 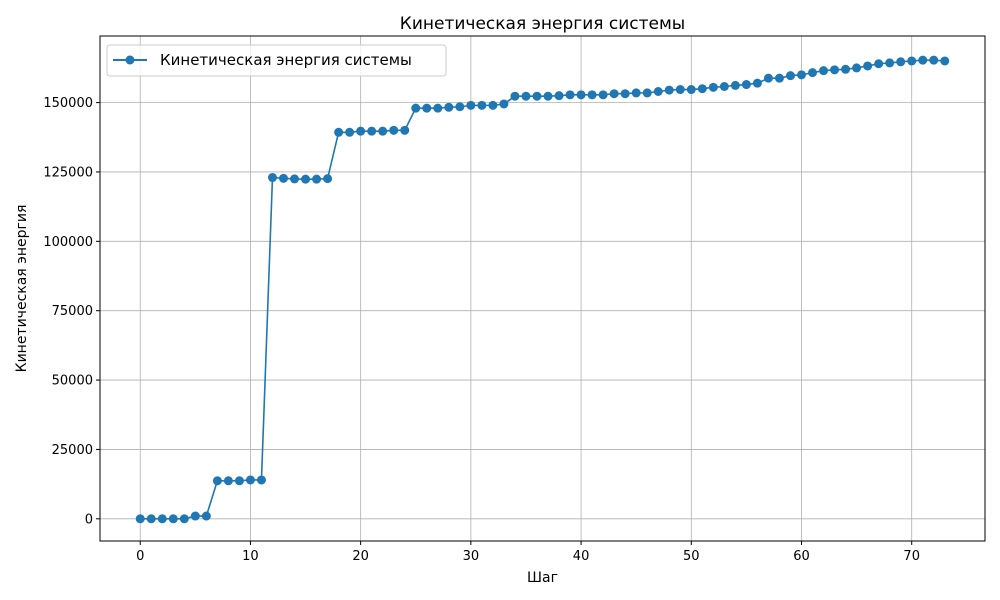 I want to click on x-tick-label: 30, so click(x=471, y=556).